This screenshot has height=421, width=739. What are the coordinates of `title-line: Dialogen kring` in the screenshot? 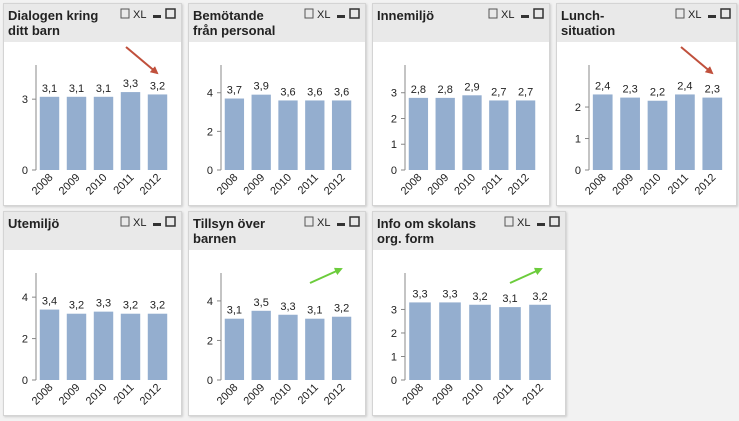 It's located at (53, 15).